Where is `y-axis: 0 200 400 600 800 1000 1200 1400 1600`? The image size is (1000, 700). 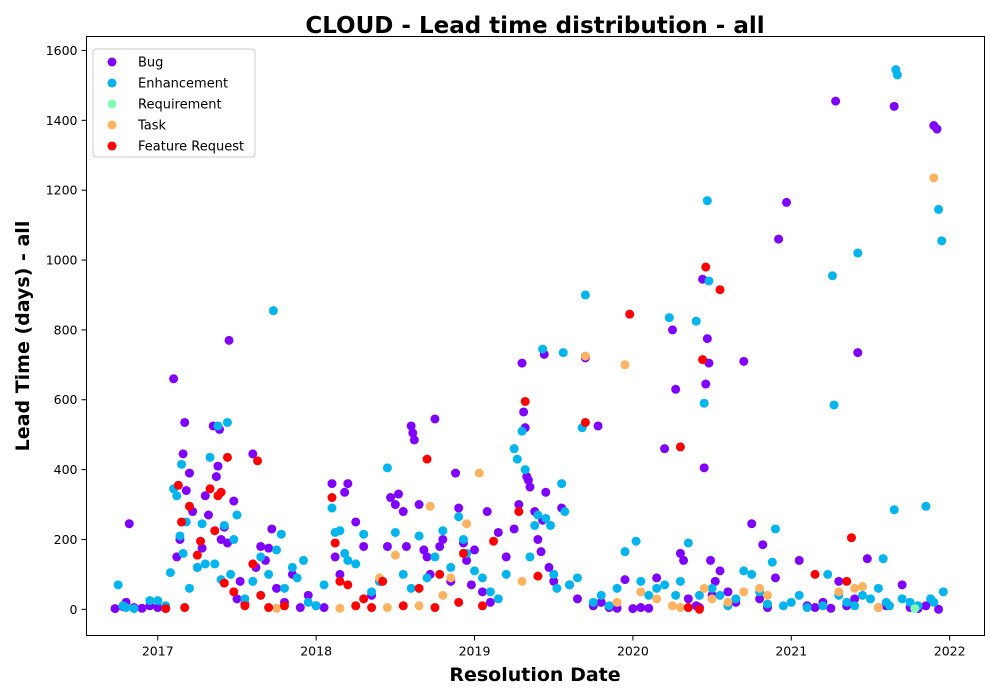 y-axis: 0 200 400 600 800 1000 1200 1400 1600 is located at coordinates (66, 330).